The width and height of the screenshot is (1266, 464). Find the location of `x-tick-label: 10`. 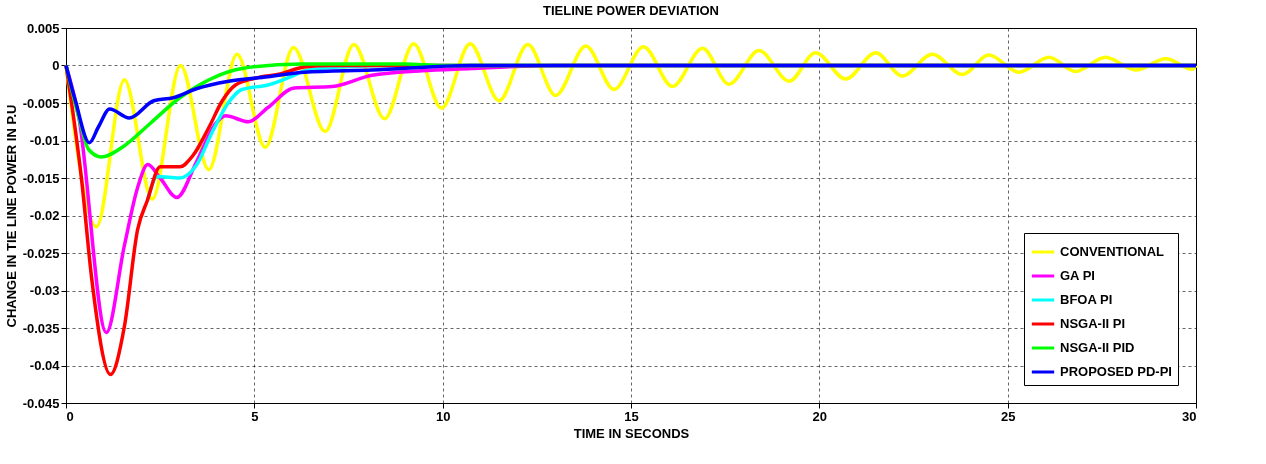

x-tick-label: 10 is located at coordinates (443, 416).